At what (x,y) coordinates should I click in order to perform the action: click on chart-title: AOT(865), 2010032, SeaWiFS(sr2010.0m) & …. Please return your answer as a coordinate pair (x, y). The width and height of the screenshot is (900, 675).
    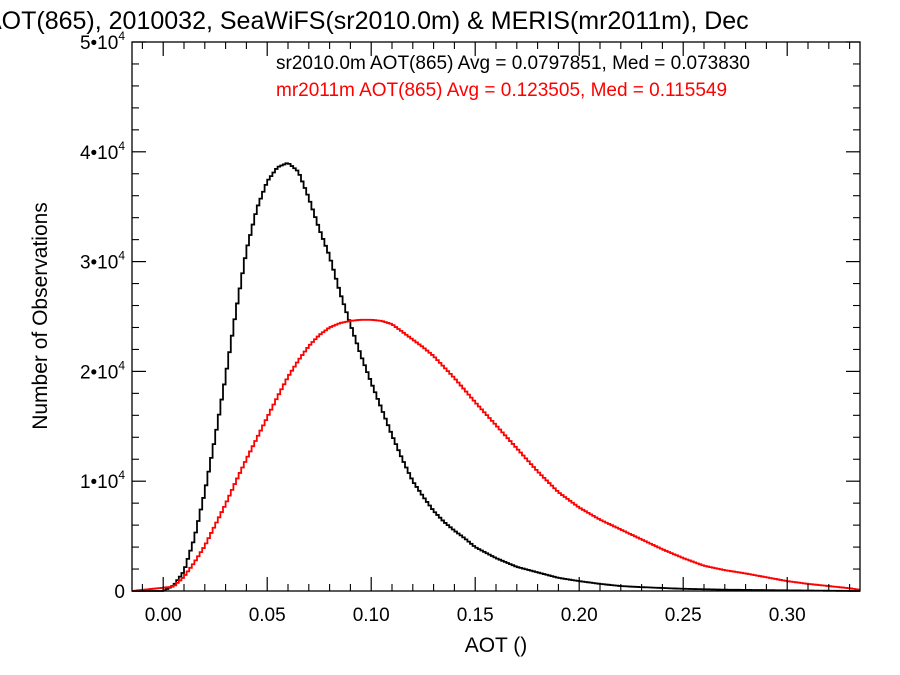
    Looking at the image, I should click on (374, 21).